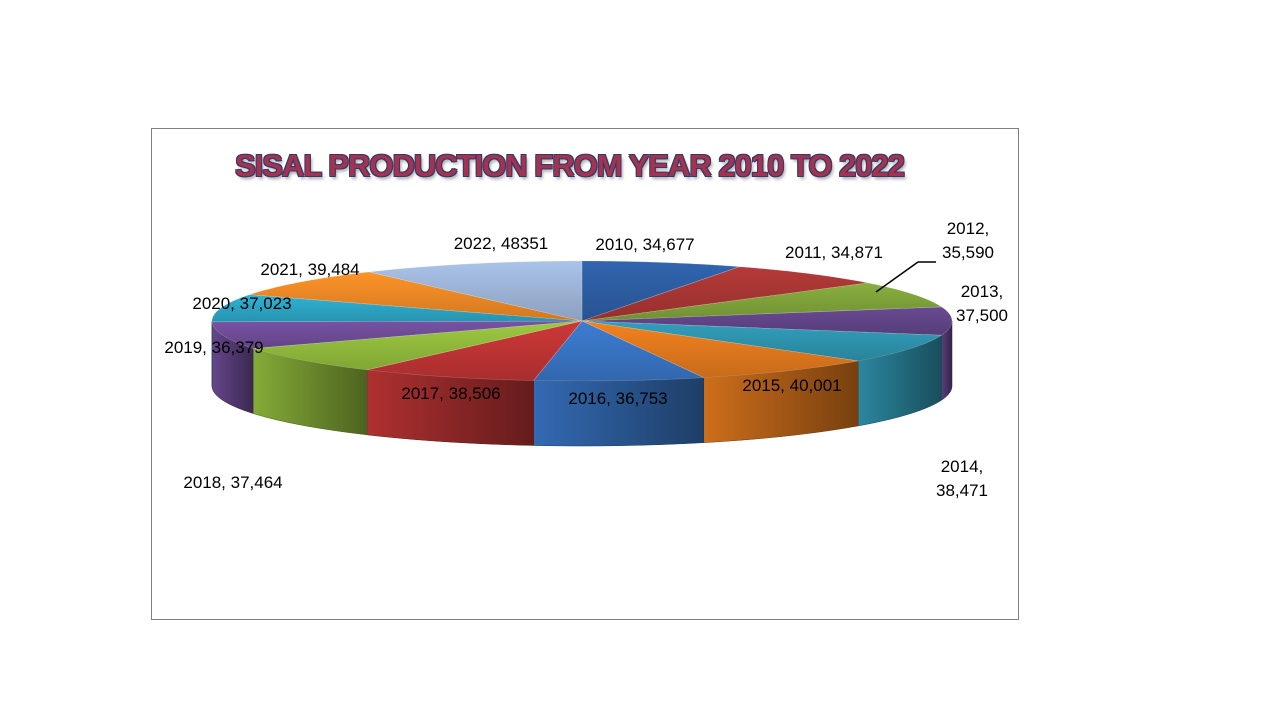  I want to click on data-label-2014: 2014, 38,471, so click(962, 478).